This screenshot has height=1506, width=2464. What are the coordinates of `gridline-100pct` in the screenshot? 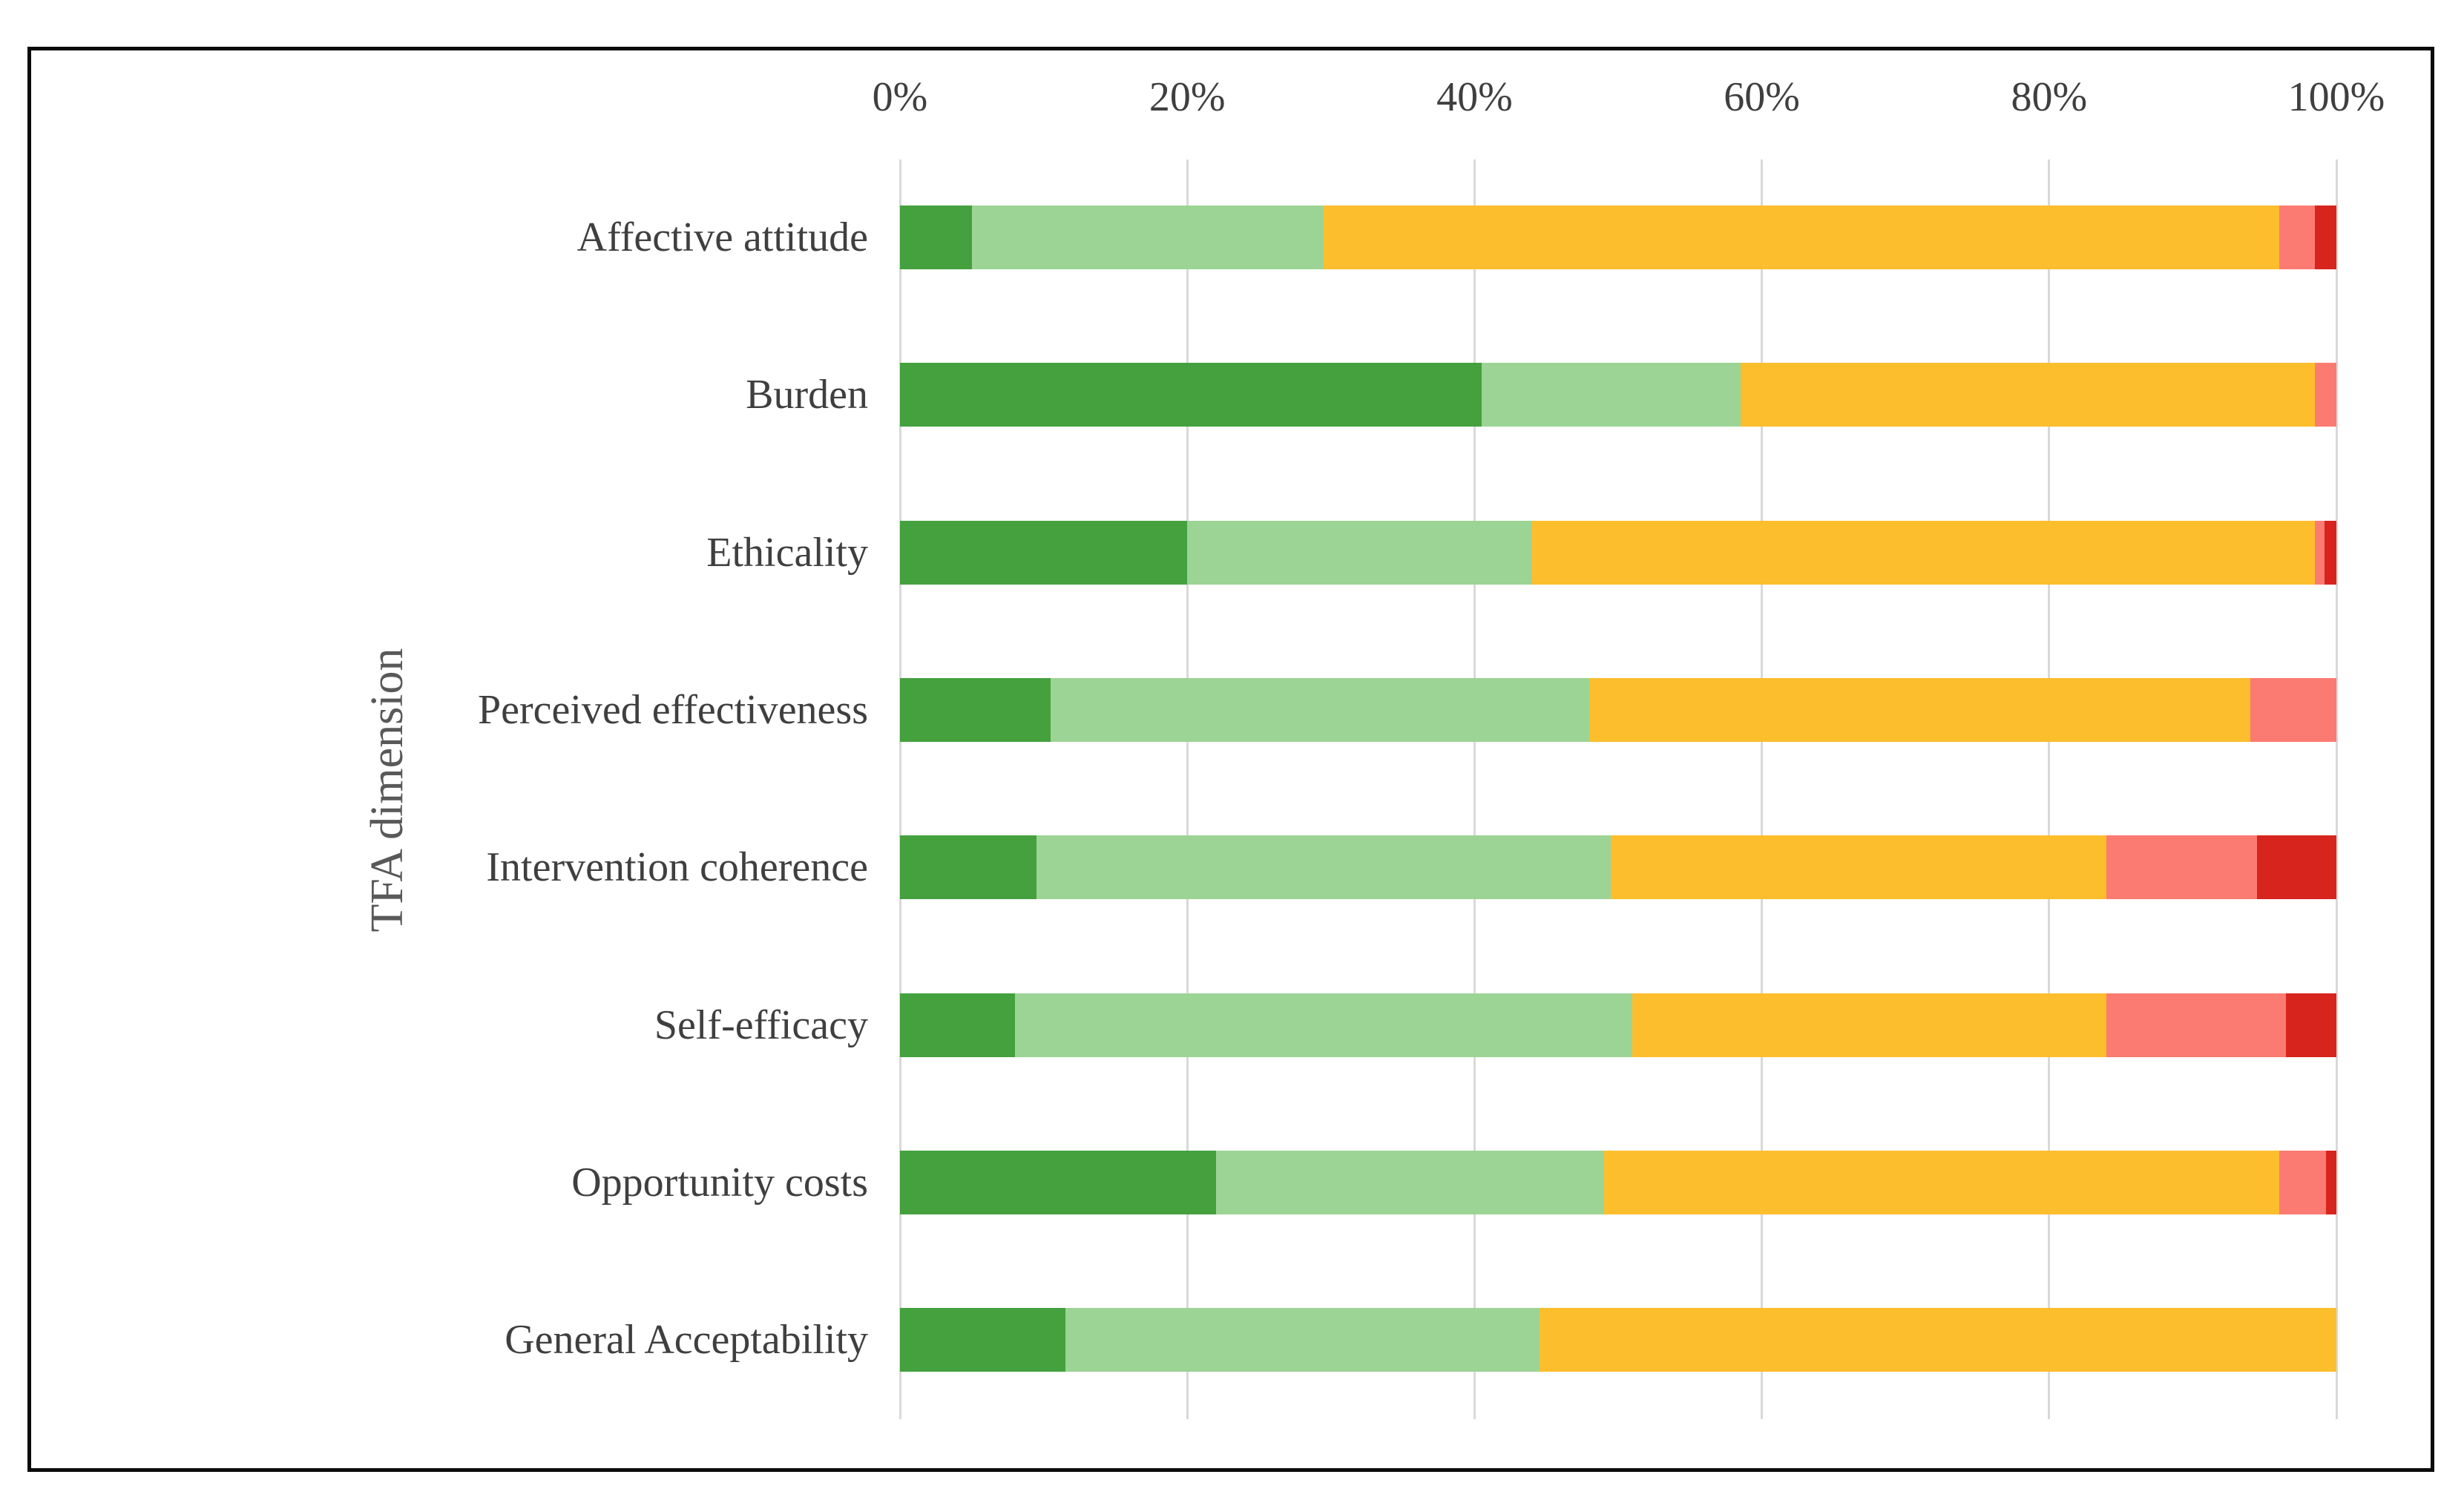 It's located at (2336, 789).